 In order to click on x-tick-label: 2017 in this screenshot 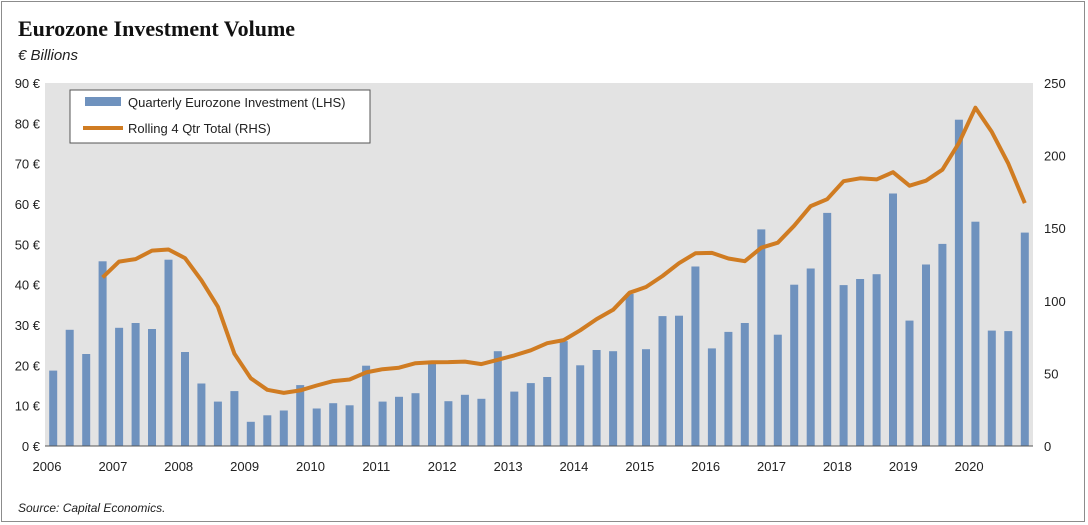, I will do `click(771, 466)`.